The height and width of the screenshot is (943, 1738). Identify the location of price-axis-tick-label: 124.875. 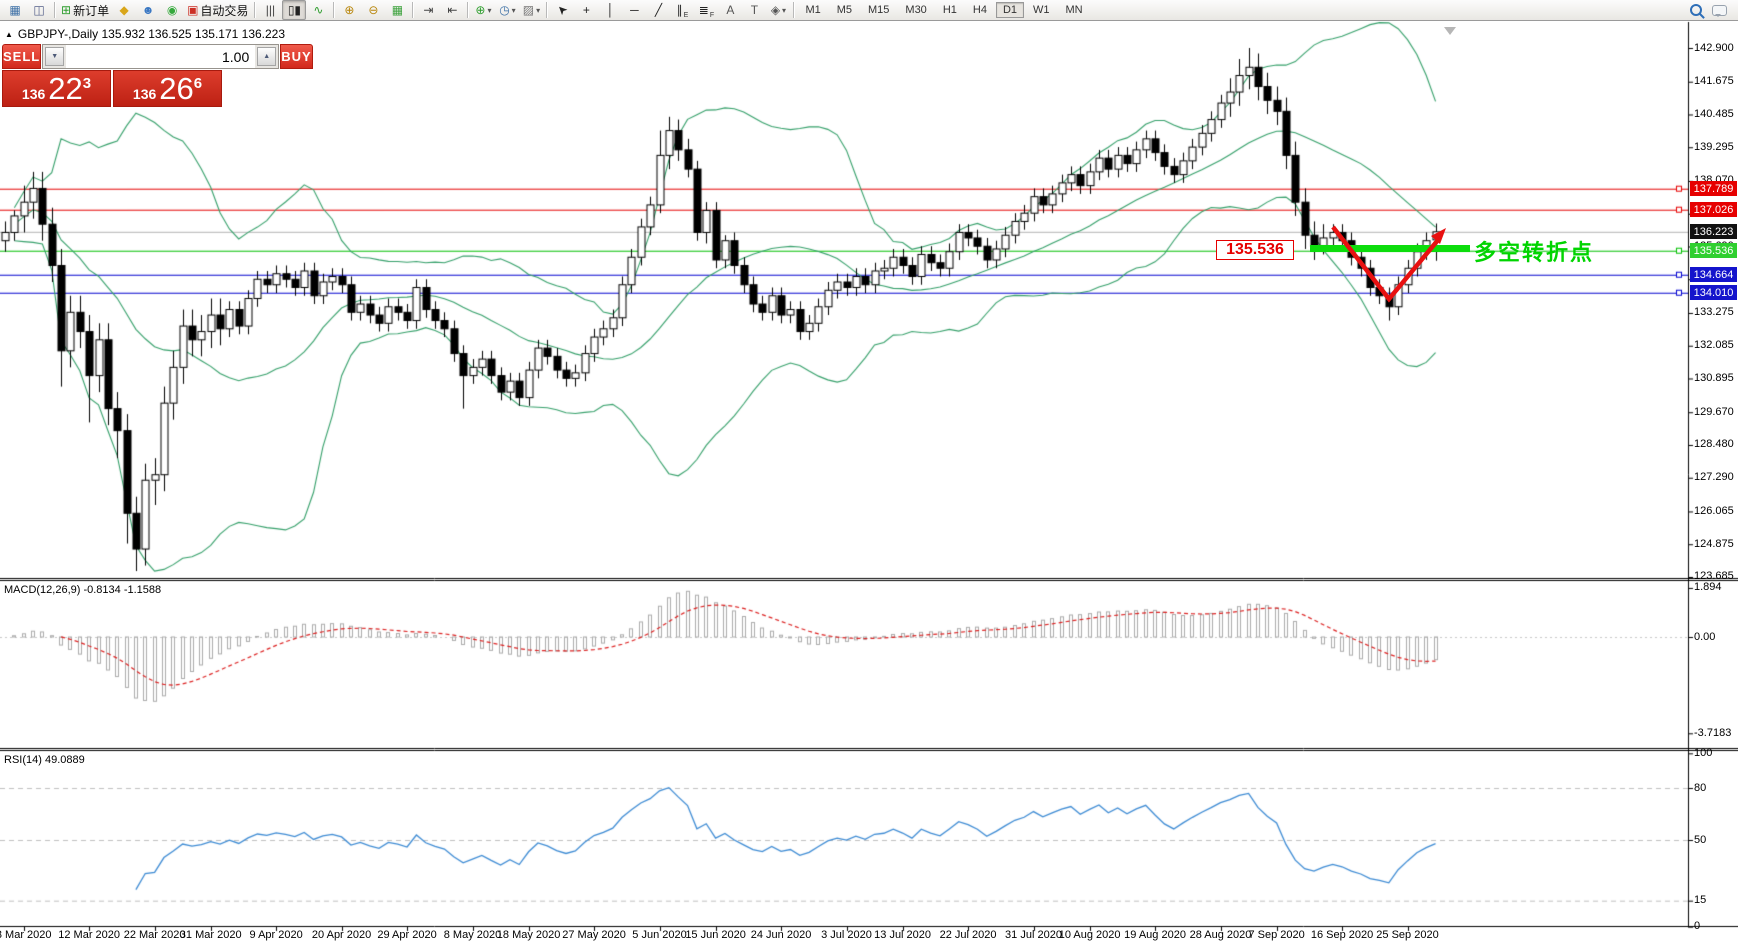
(1714, 543).